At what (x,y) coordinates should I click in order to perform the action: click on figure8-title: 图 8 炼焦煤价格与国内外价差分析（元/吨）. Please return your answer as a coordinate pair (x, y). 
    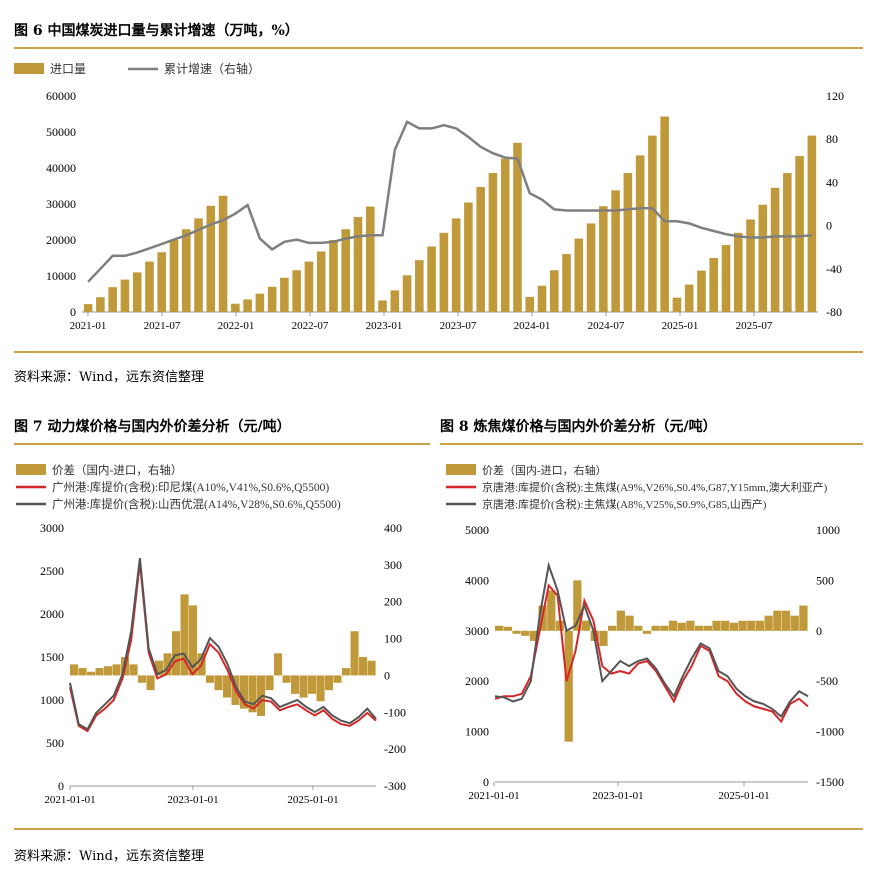
    Looking at the image, I should click on (578, 427).